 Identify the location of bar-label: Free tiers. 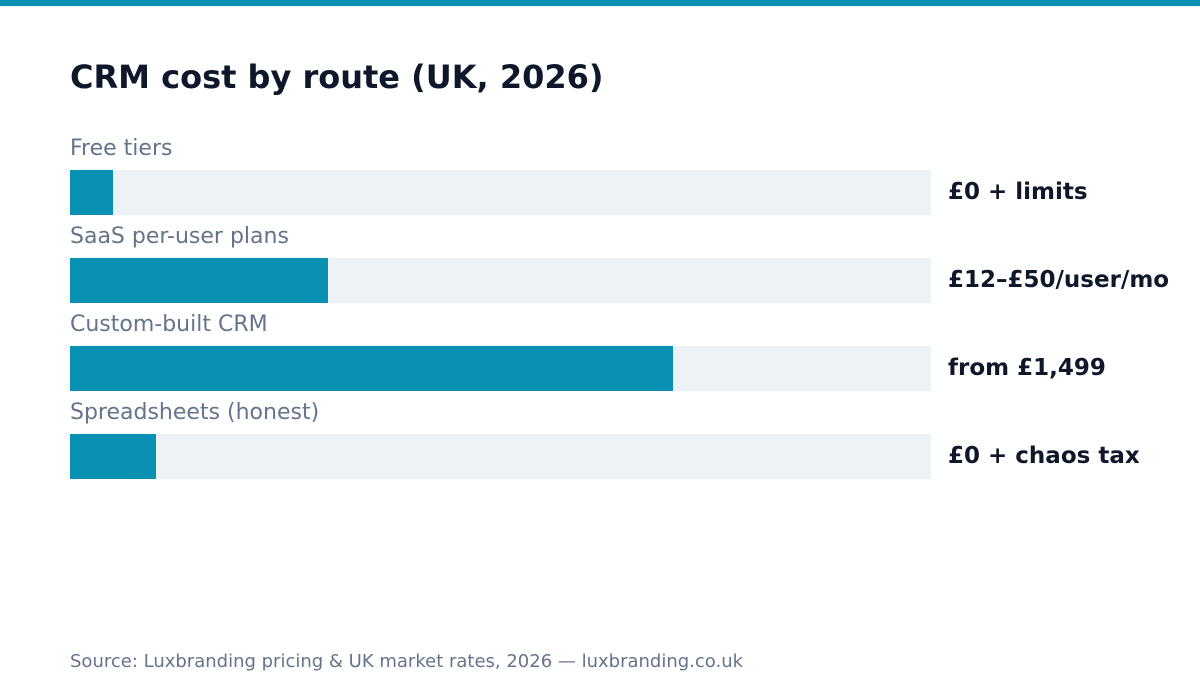
(121, 148).